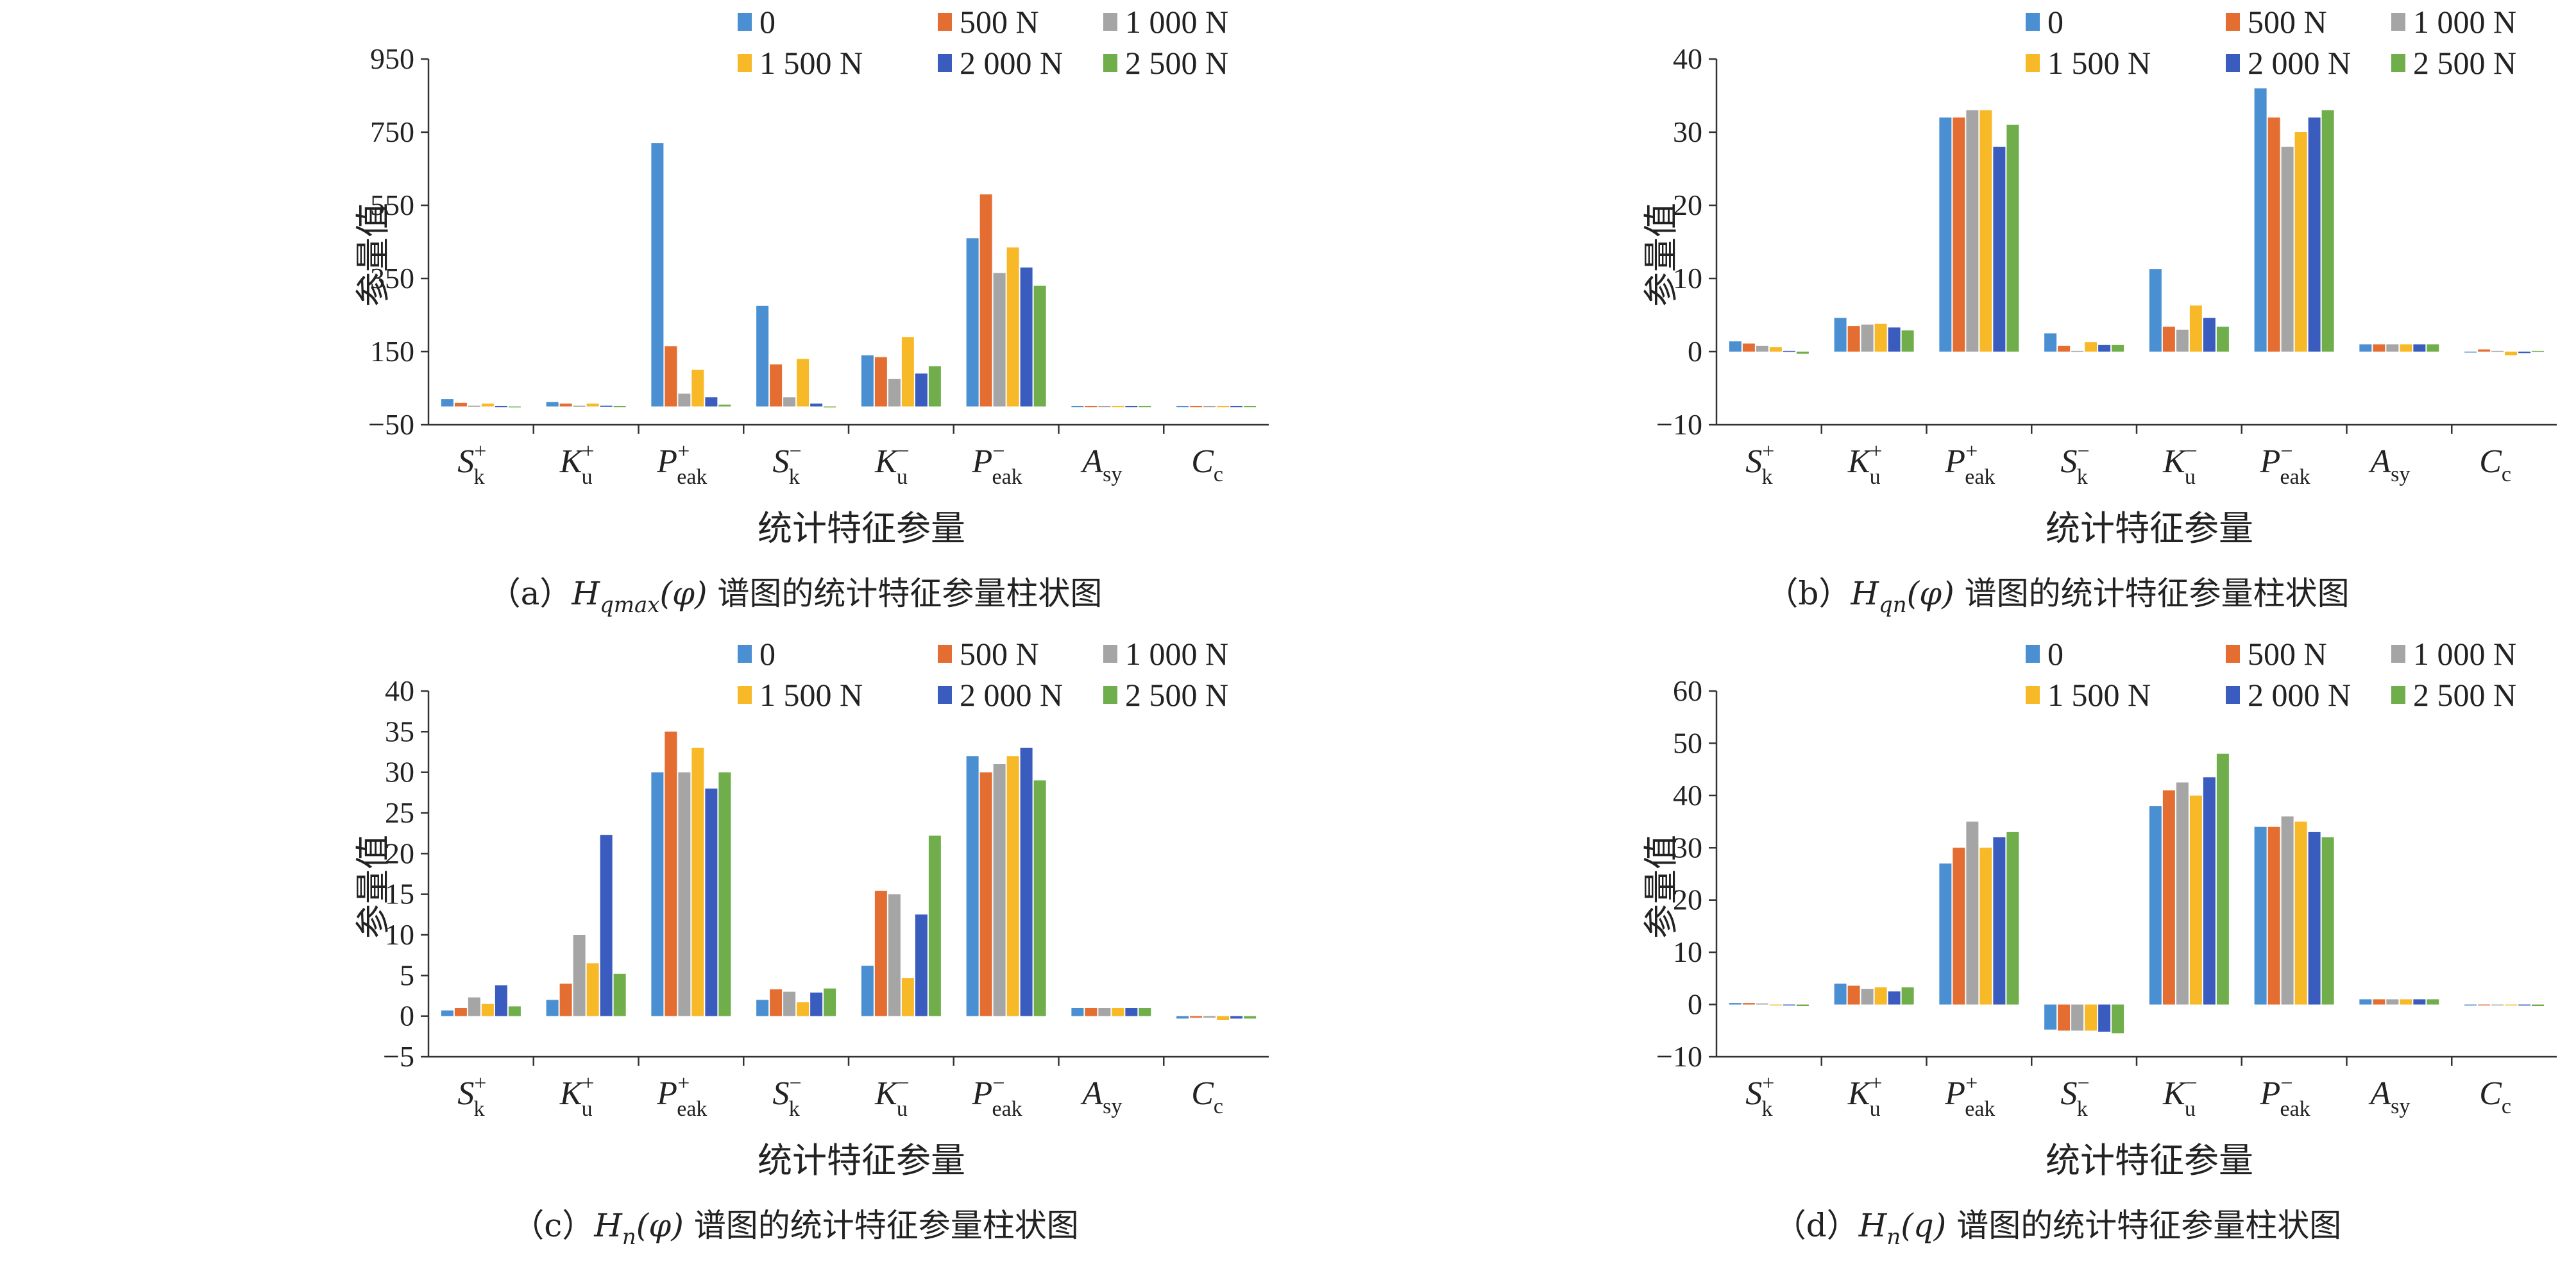  Describe the element at coordinates (681, 464) in the screenshot. I see `category-label-2: P+ eak` at that location.